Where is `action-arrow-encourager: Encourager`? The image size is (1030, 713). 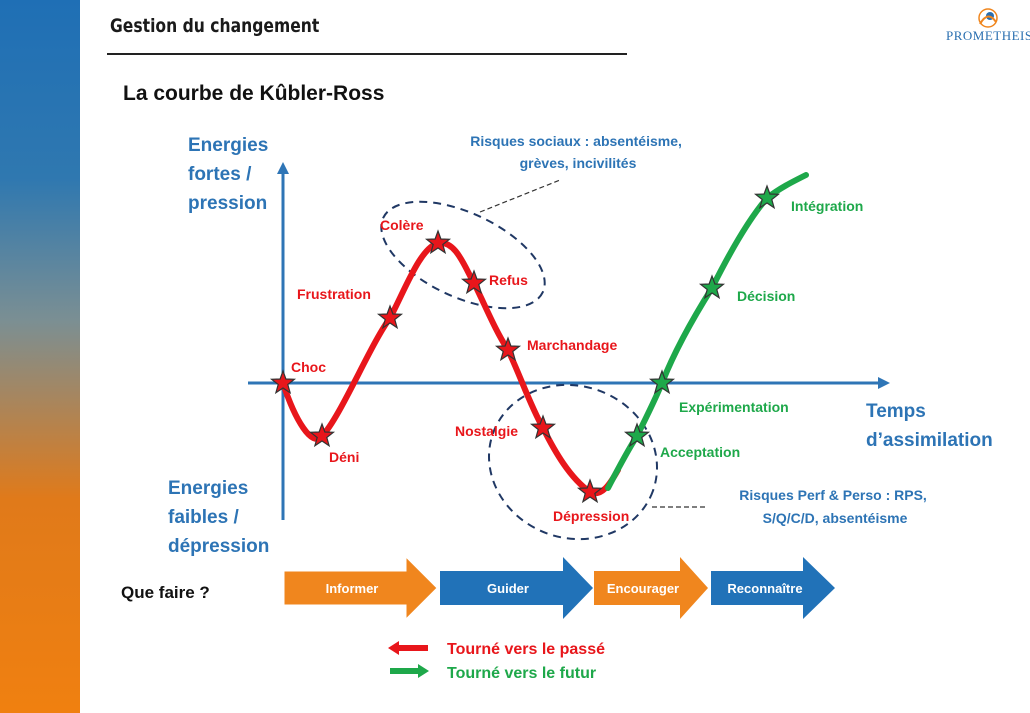 action-arrow-encourager: Encourager is located at coordinates (651, 588).